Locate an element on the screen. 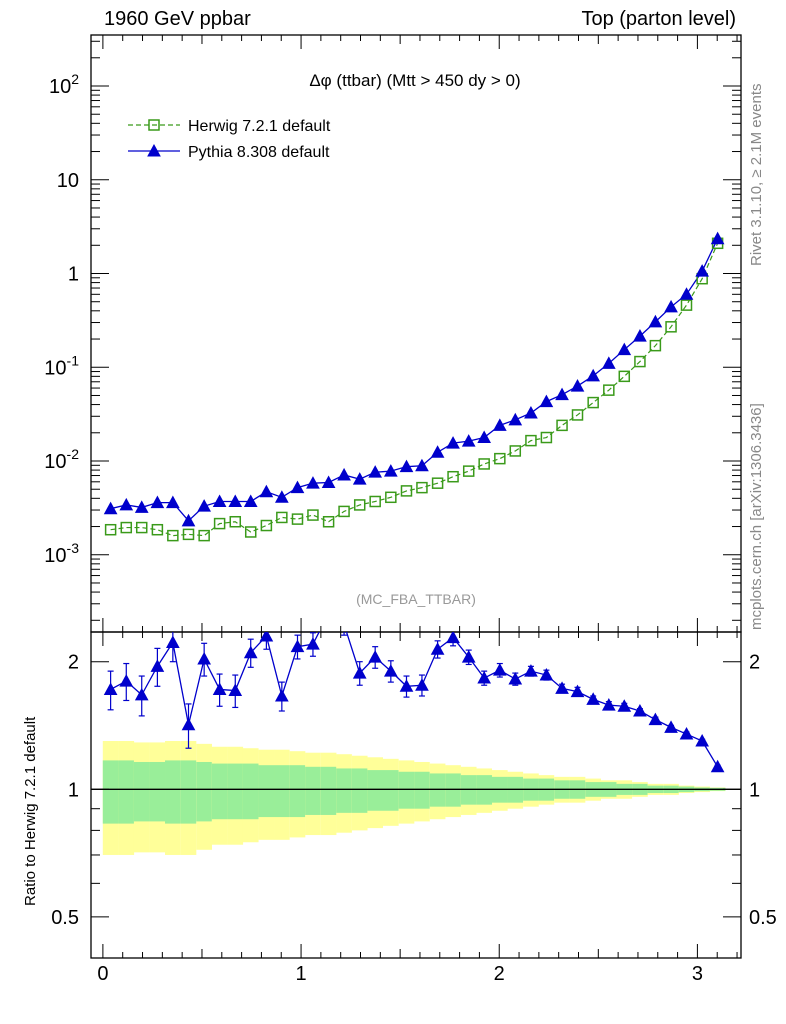 The width and height of the screenshot is (786, 1024). y-tick-label: 10⁻² is located at coordinates (61, 459).